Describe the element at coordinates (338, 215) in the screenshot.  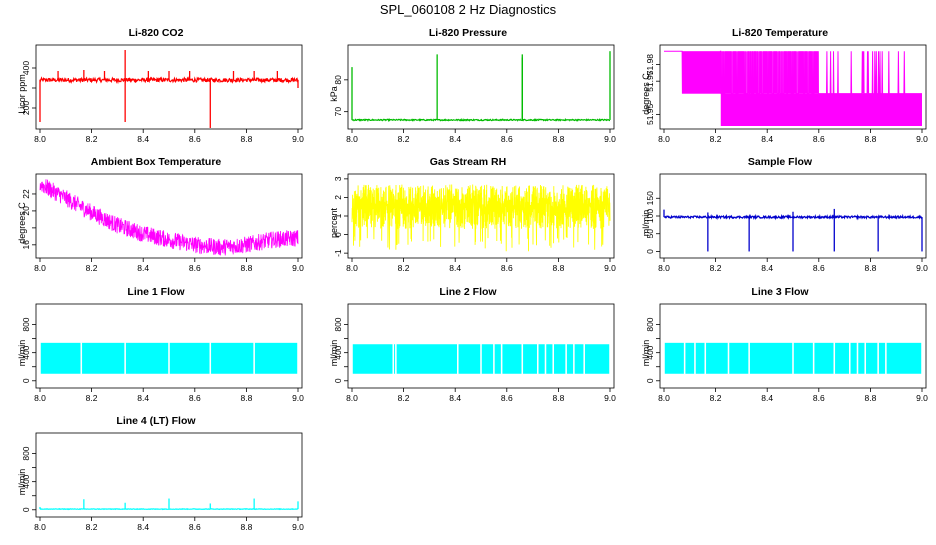
I see `y-tick-label: 1` at that location.